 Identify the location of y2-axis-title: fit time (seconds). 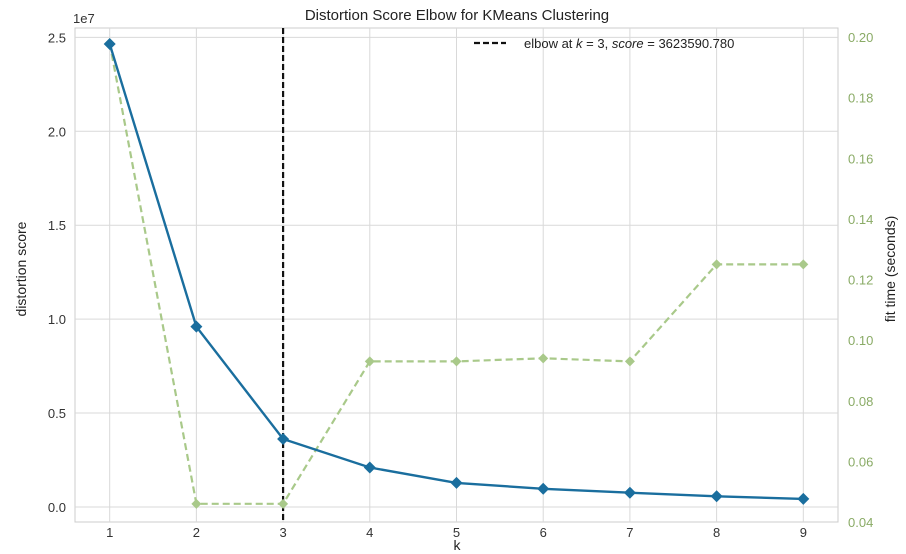
(890, 269).